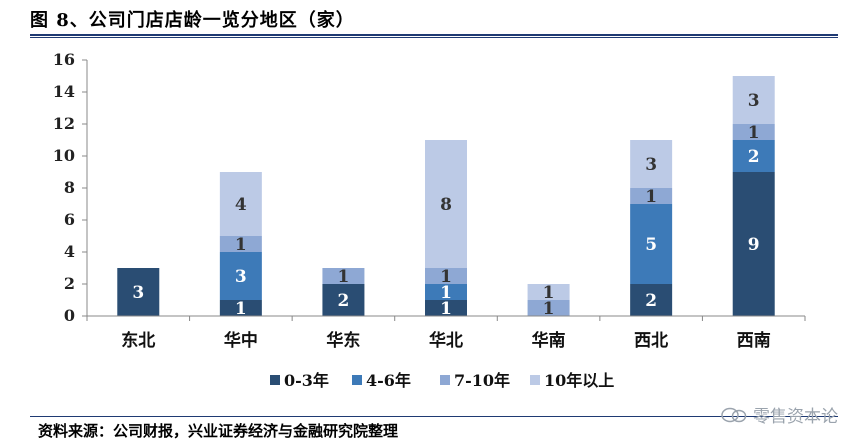 The image size is (864, 445). I want to click on y-tick-label: 12, so click(64, 123).